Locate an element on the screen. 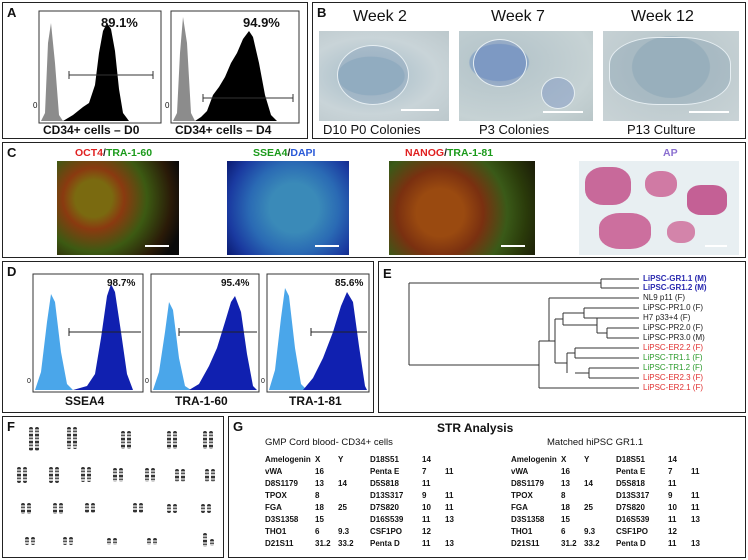 This screenshot has width=748, height=560. str-row: D8S1179 13 14 D5S818 11 is located at coordinates (611, 485).